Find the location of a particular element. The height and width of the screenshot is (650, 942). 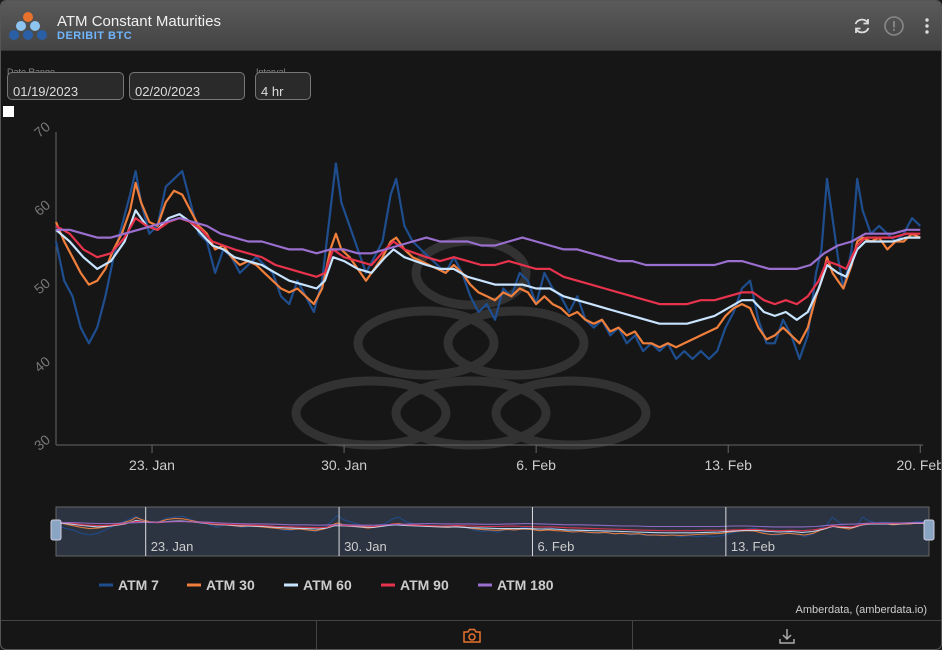

navigator-tick-label: 30. Jan is located at coordinates (365, 546).